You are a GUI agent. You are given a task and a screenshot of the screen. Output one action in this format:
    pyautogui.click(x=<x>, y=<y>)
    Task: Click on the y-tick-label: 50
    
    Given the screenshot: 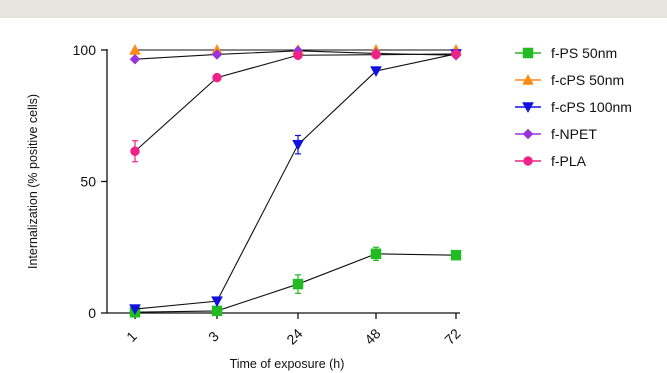 What is the action you would take?
    pyautogui.click(x=88, y=182)
    